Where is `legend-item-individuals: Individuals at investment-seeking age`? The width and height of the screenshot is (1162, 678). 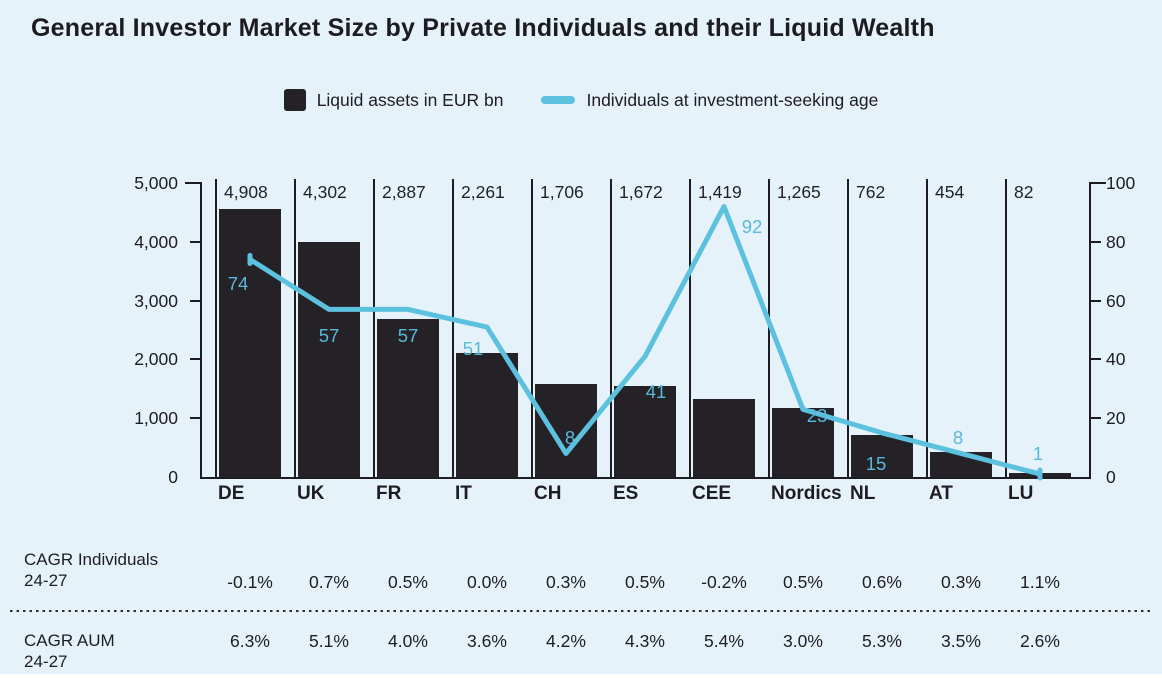
legend-item-individuals: Individuals at investment-seeking age is located at coordinates (709, 100).